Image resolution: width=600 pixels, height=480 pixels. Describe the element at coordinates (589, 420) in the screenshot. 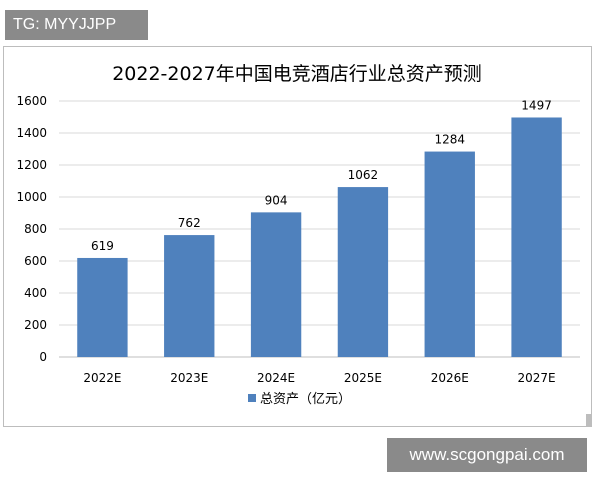

I see `frame-corner-mark` at that location.